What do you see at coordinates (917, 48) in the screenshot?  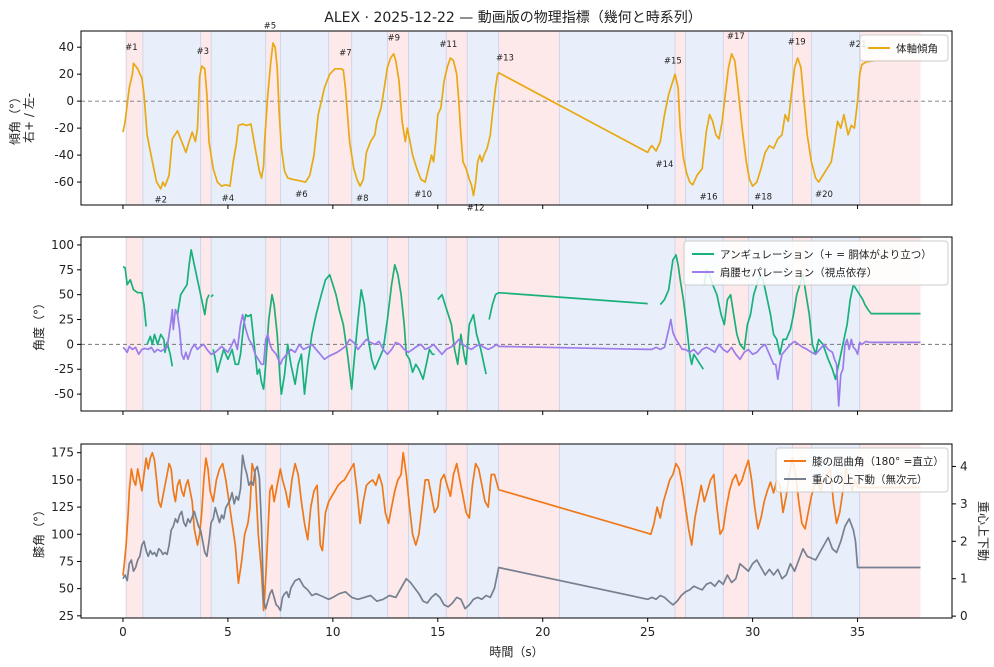 I see `legend-label: 体軸傾角` at bounding box center [917, 48].